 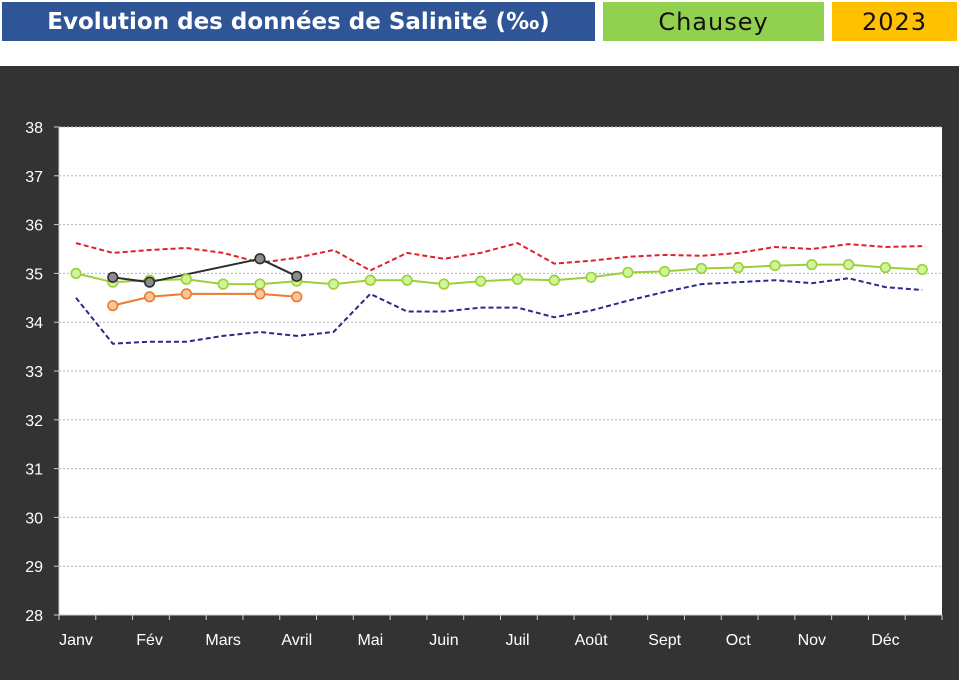 What do you see at coordinates (34, 372) in the screenshot?
I see `y-tick-label: 33` at bounding box center [34, 372].